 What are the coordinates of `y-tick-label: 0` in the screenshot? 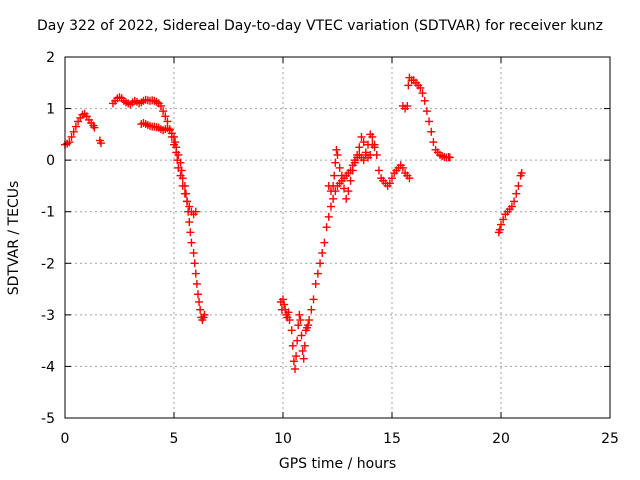 It's located at (50, 161).